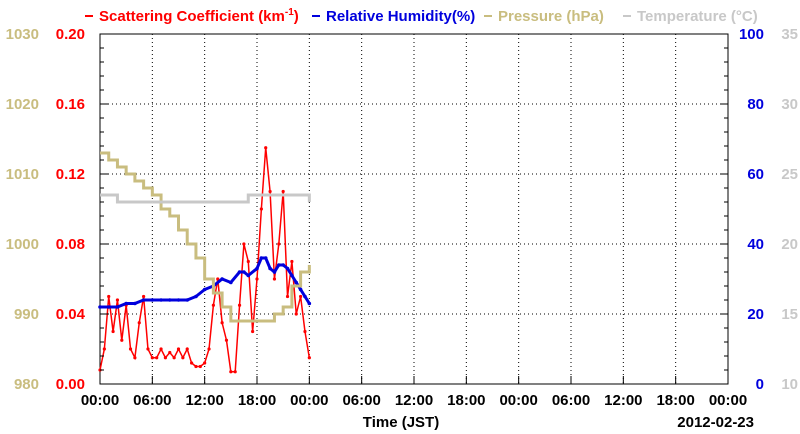  What do you see at coordinates (789, 314) in the screenshot?
I see `temperature-tick-label: 15` at bounding box center [789, 314].